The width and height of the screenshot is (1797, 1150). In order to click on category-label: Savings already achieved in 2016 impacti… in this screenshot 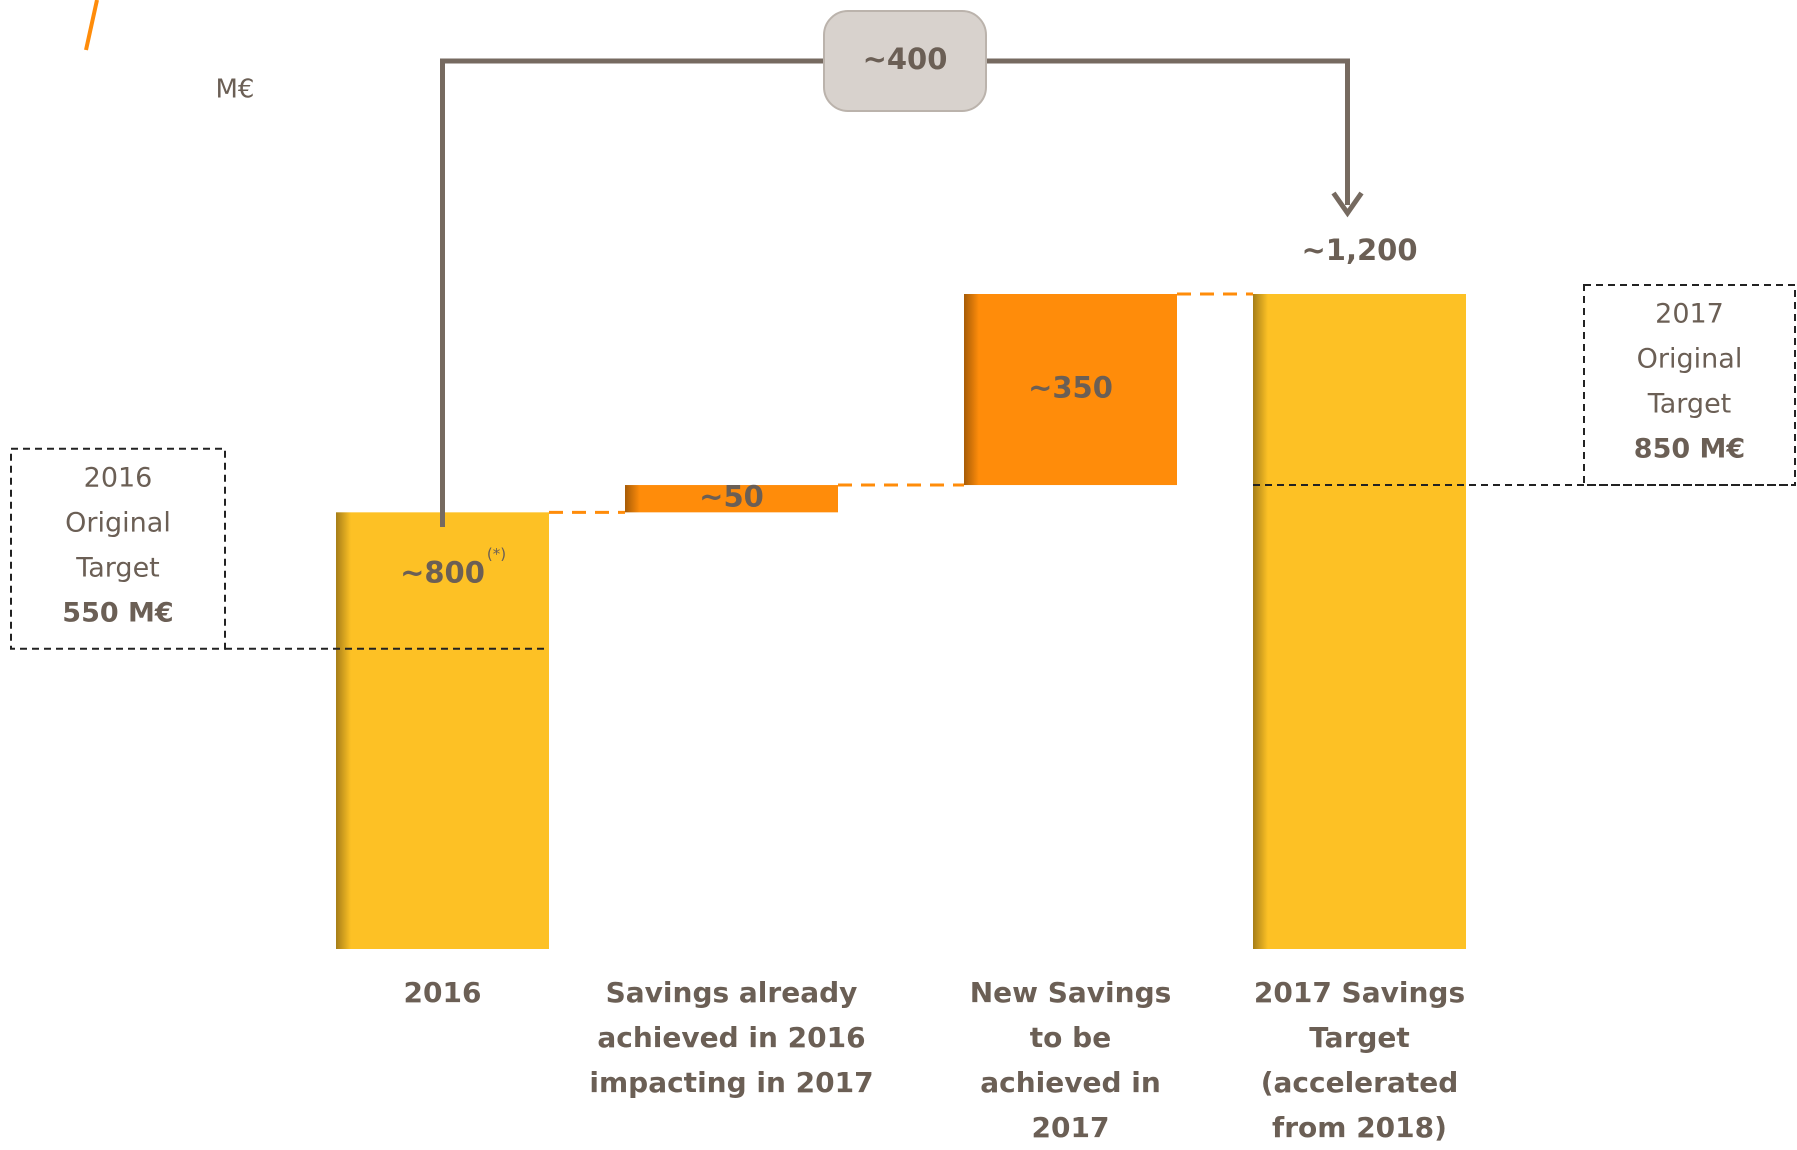, I will do `click(731, 1037)`.